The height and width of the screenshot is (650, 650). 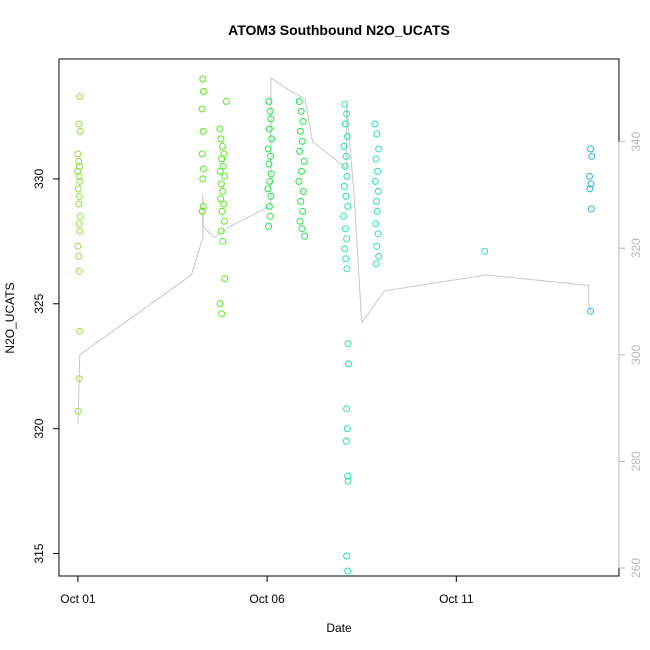 What do you see at coordinates (339, 30) in the screenshot?
I see `chart-title: ATOM3 Southbound N2O_UCATS` at bounding box center [339, 30].